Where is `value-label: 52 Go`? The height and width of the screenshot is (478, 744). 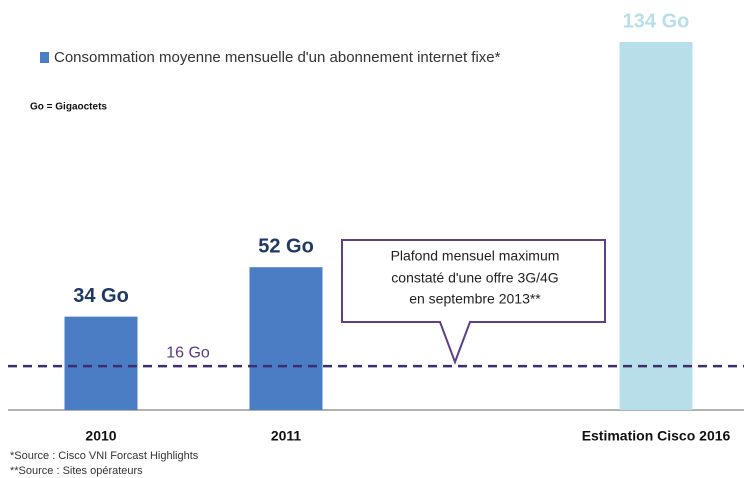
value-label: 52 Go is located at coordinates (286, 246).